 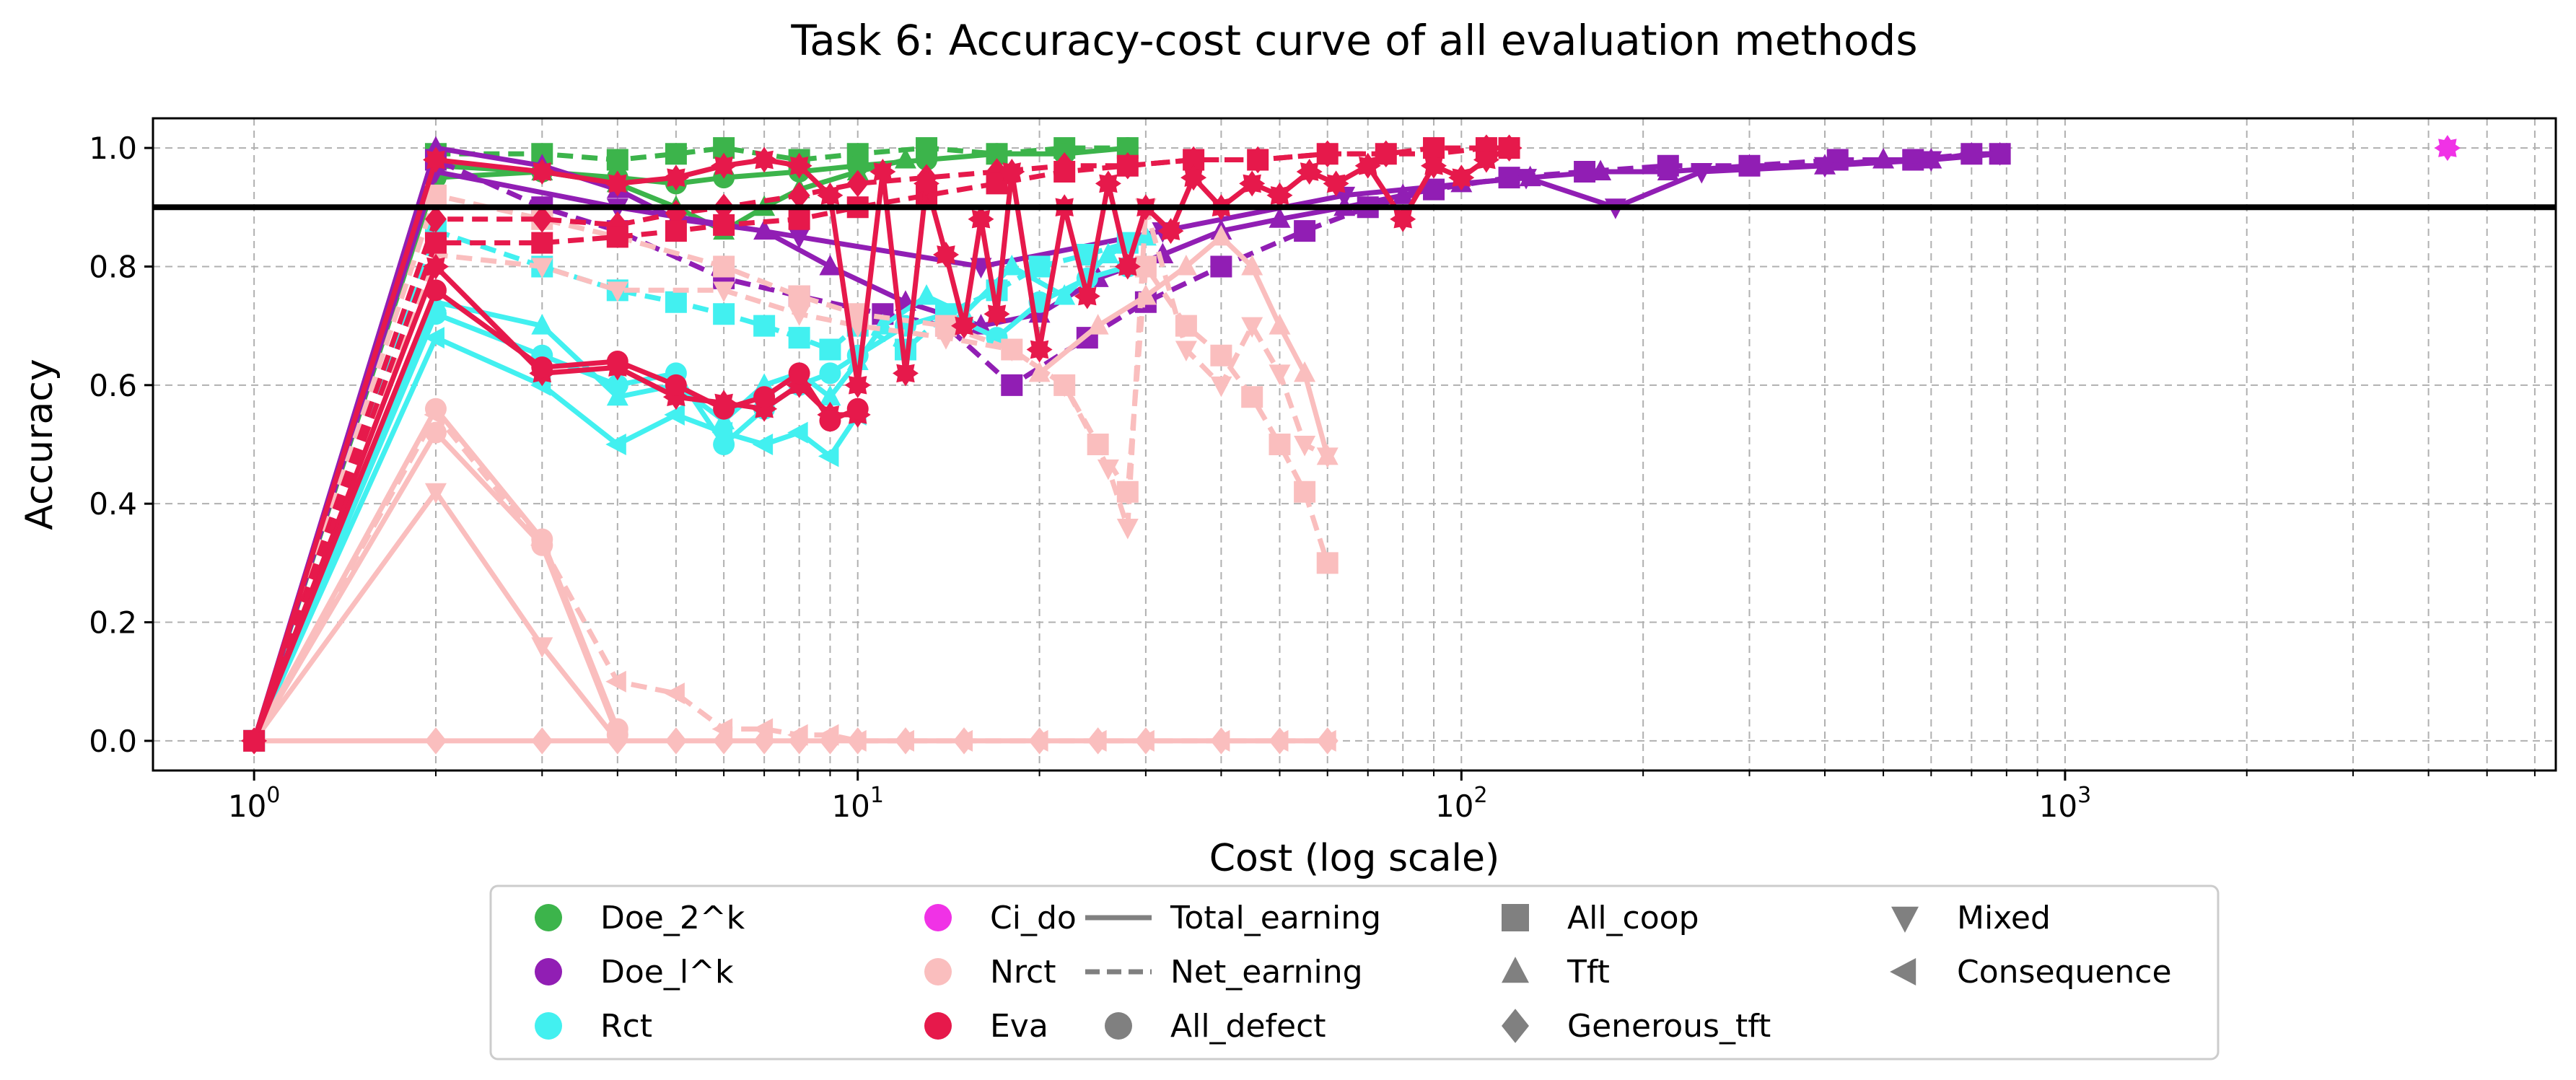 I want to click on legend-label: Doe_2^k, so click(x=672, y=918).